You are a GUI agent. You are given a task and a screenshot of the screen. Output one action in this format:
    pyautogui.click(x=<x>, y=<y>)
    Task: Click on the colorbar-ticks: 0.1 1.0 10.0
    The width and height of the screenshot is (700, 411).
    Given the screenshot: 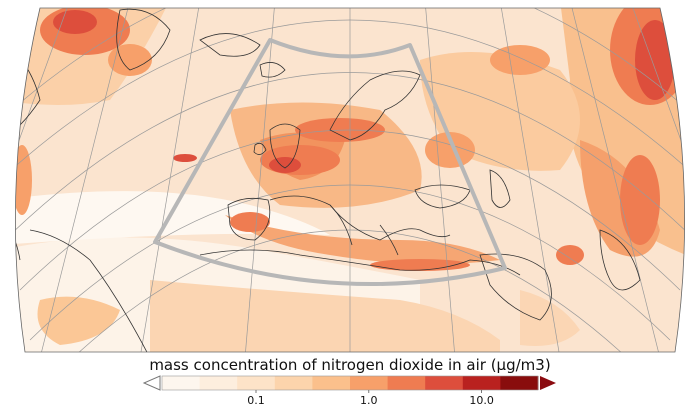 What is the action you would take?
    pyautogui.click(x=370, y=398)
    